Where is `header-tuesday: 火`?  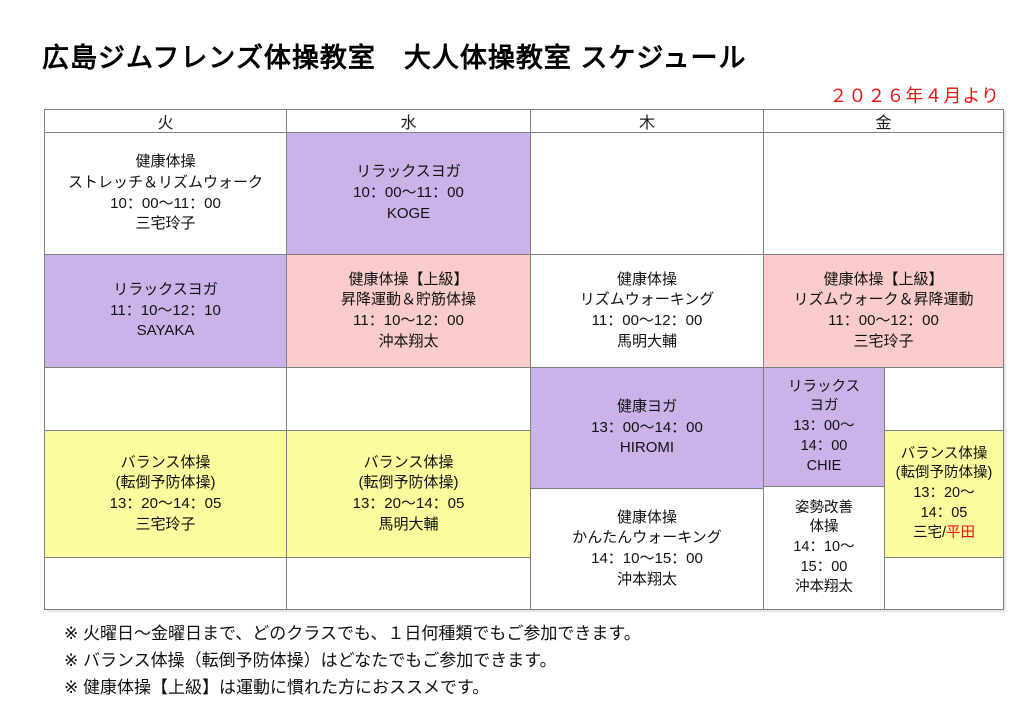
header-tuesday: 火 is located at coordinates (166, 121).